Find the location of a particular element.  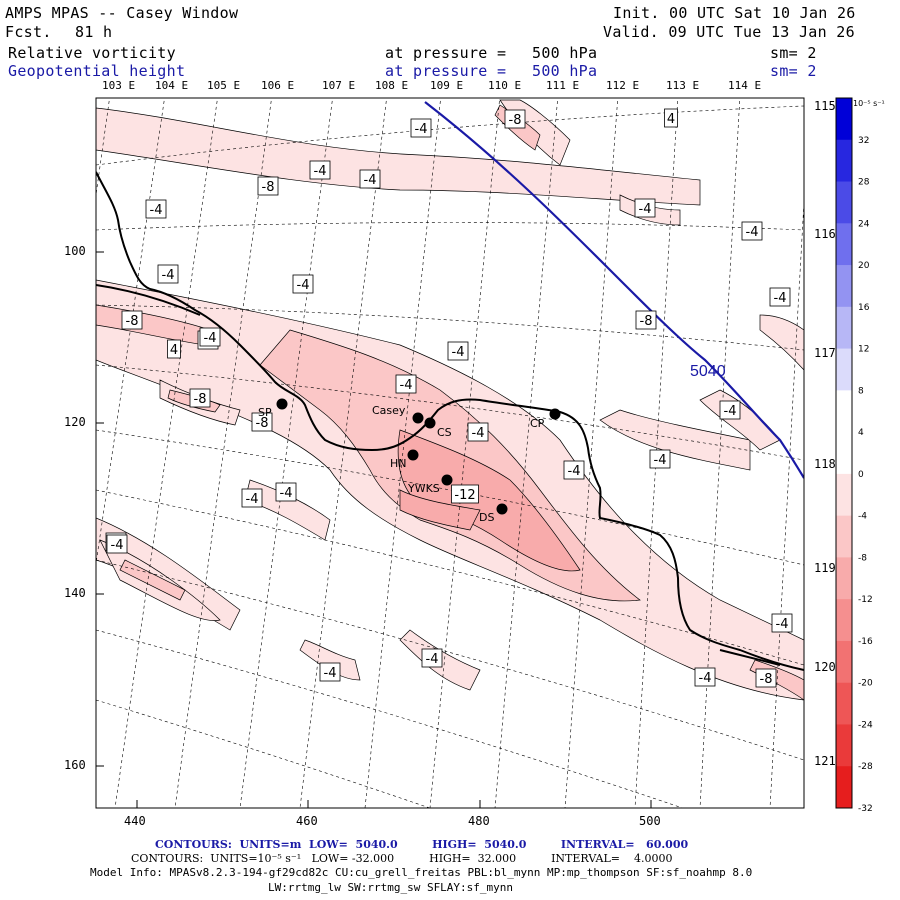

forecast-label: Fcst. is located at coordinates (28, 32).